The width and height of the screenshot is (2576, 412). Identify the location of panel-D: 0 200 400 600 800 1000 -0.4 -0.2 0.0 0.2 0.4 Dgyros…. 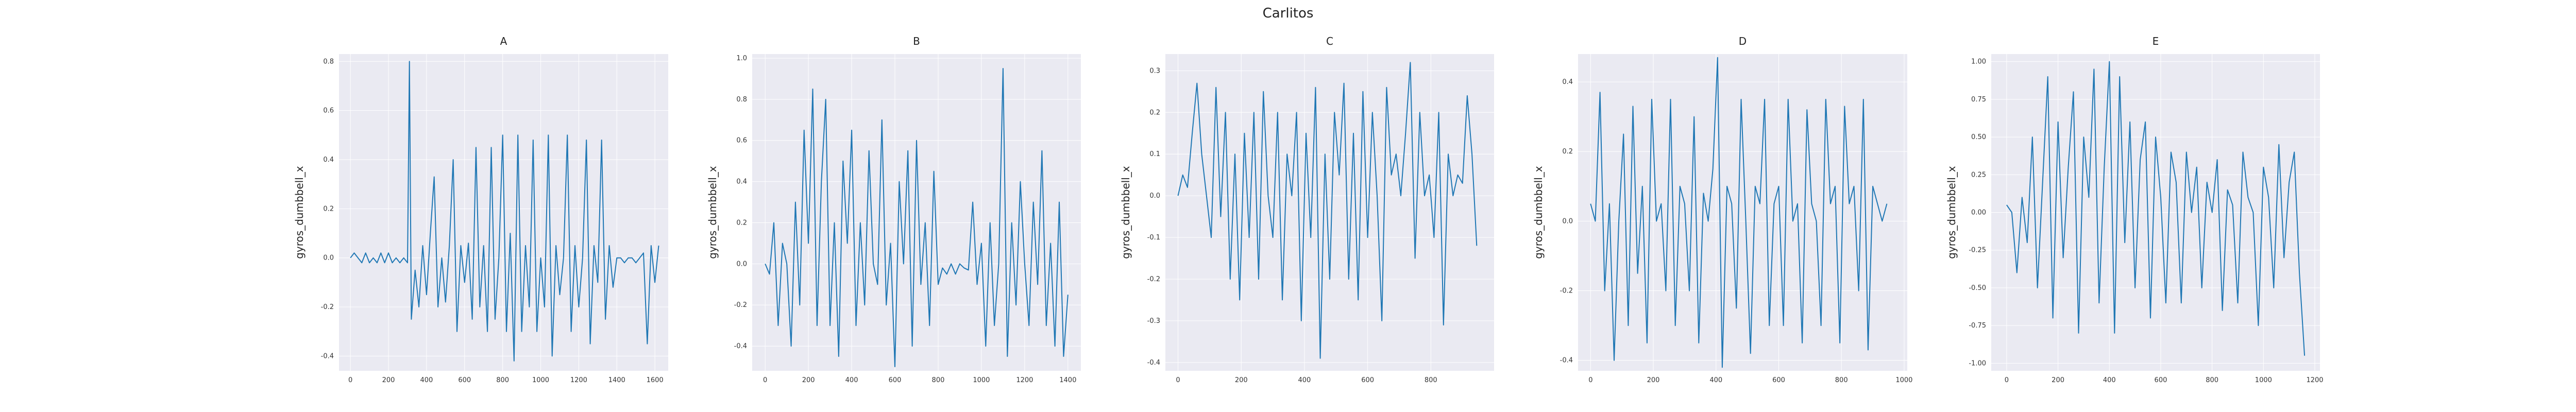
(1722, 209).